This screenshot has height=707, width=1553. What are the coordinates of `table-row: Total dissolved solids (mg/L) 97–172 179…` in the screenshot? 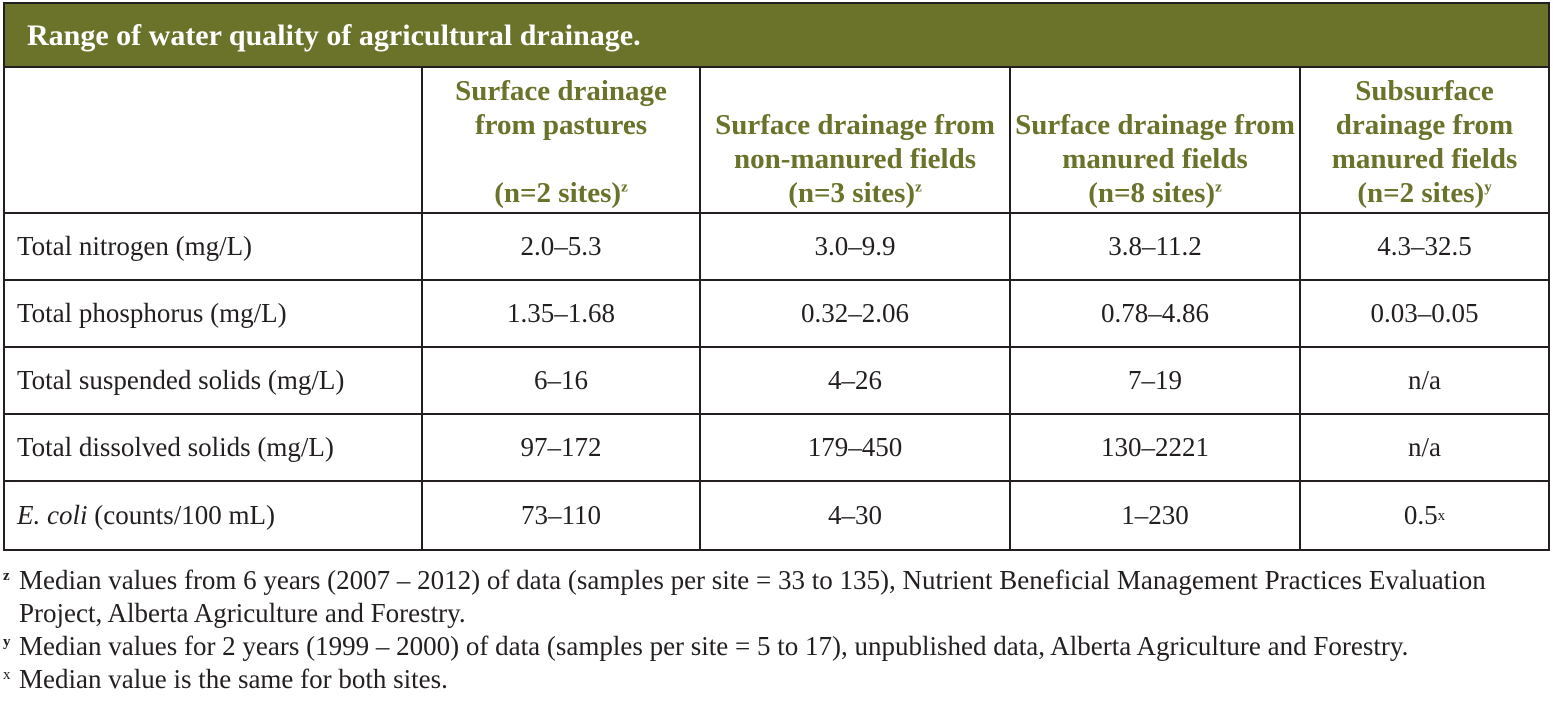 It's located at (776, 448).